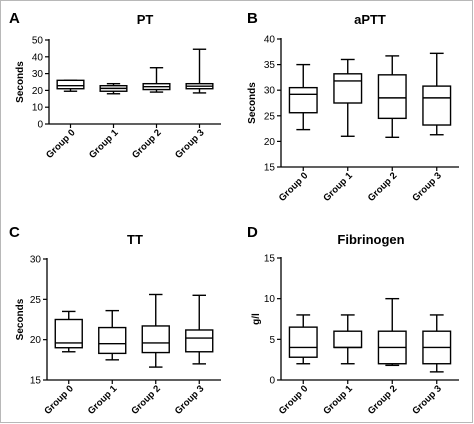 The width and height of the screenshot is (474, 424). I want to click on y-tick-label: 5, so click(272, 340).